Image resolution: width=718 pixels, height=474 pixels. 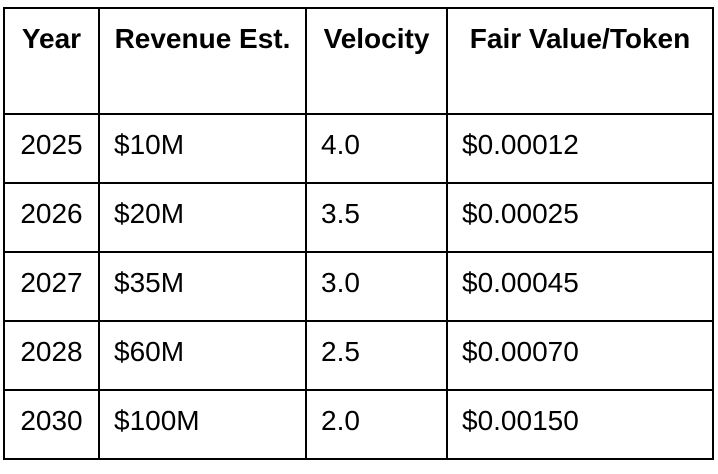 I want to click on cell-velocity: 4.0, so click(x=376, y=148).